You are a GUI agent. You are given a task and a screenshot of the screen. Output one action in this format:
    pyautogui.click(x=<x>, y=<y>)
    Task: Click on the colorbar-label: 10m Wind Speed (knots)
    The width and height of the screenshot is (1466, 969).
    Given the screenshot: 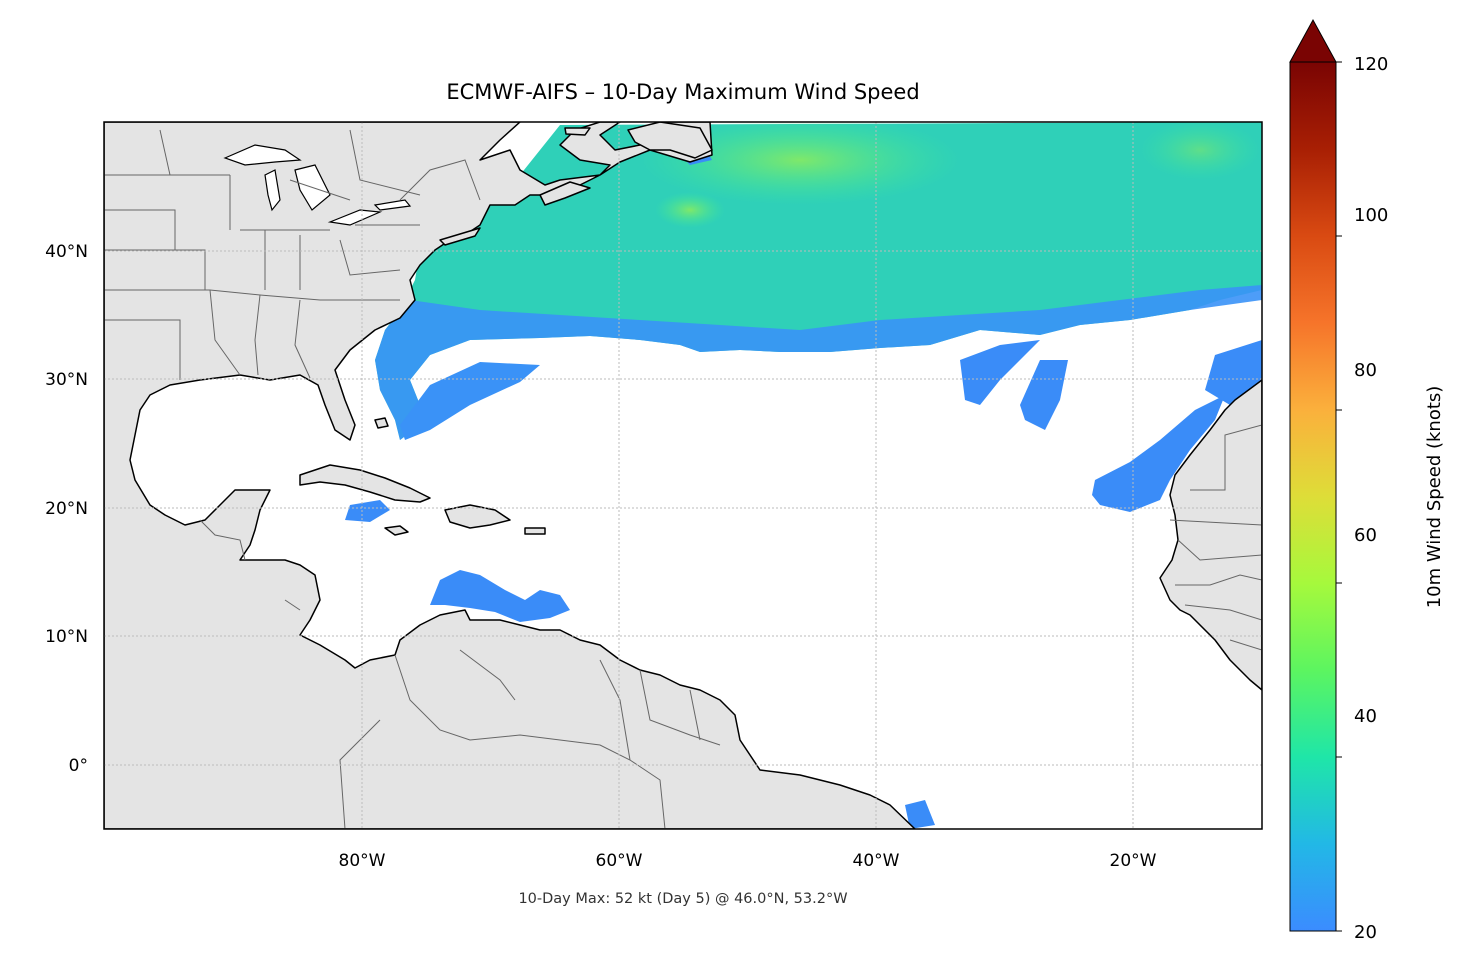 What is the action you would take?
    pyautogui.click(x=1434, y=497)
    